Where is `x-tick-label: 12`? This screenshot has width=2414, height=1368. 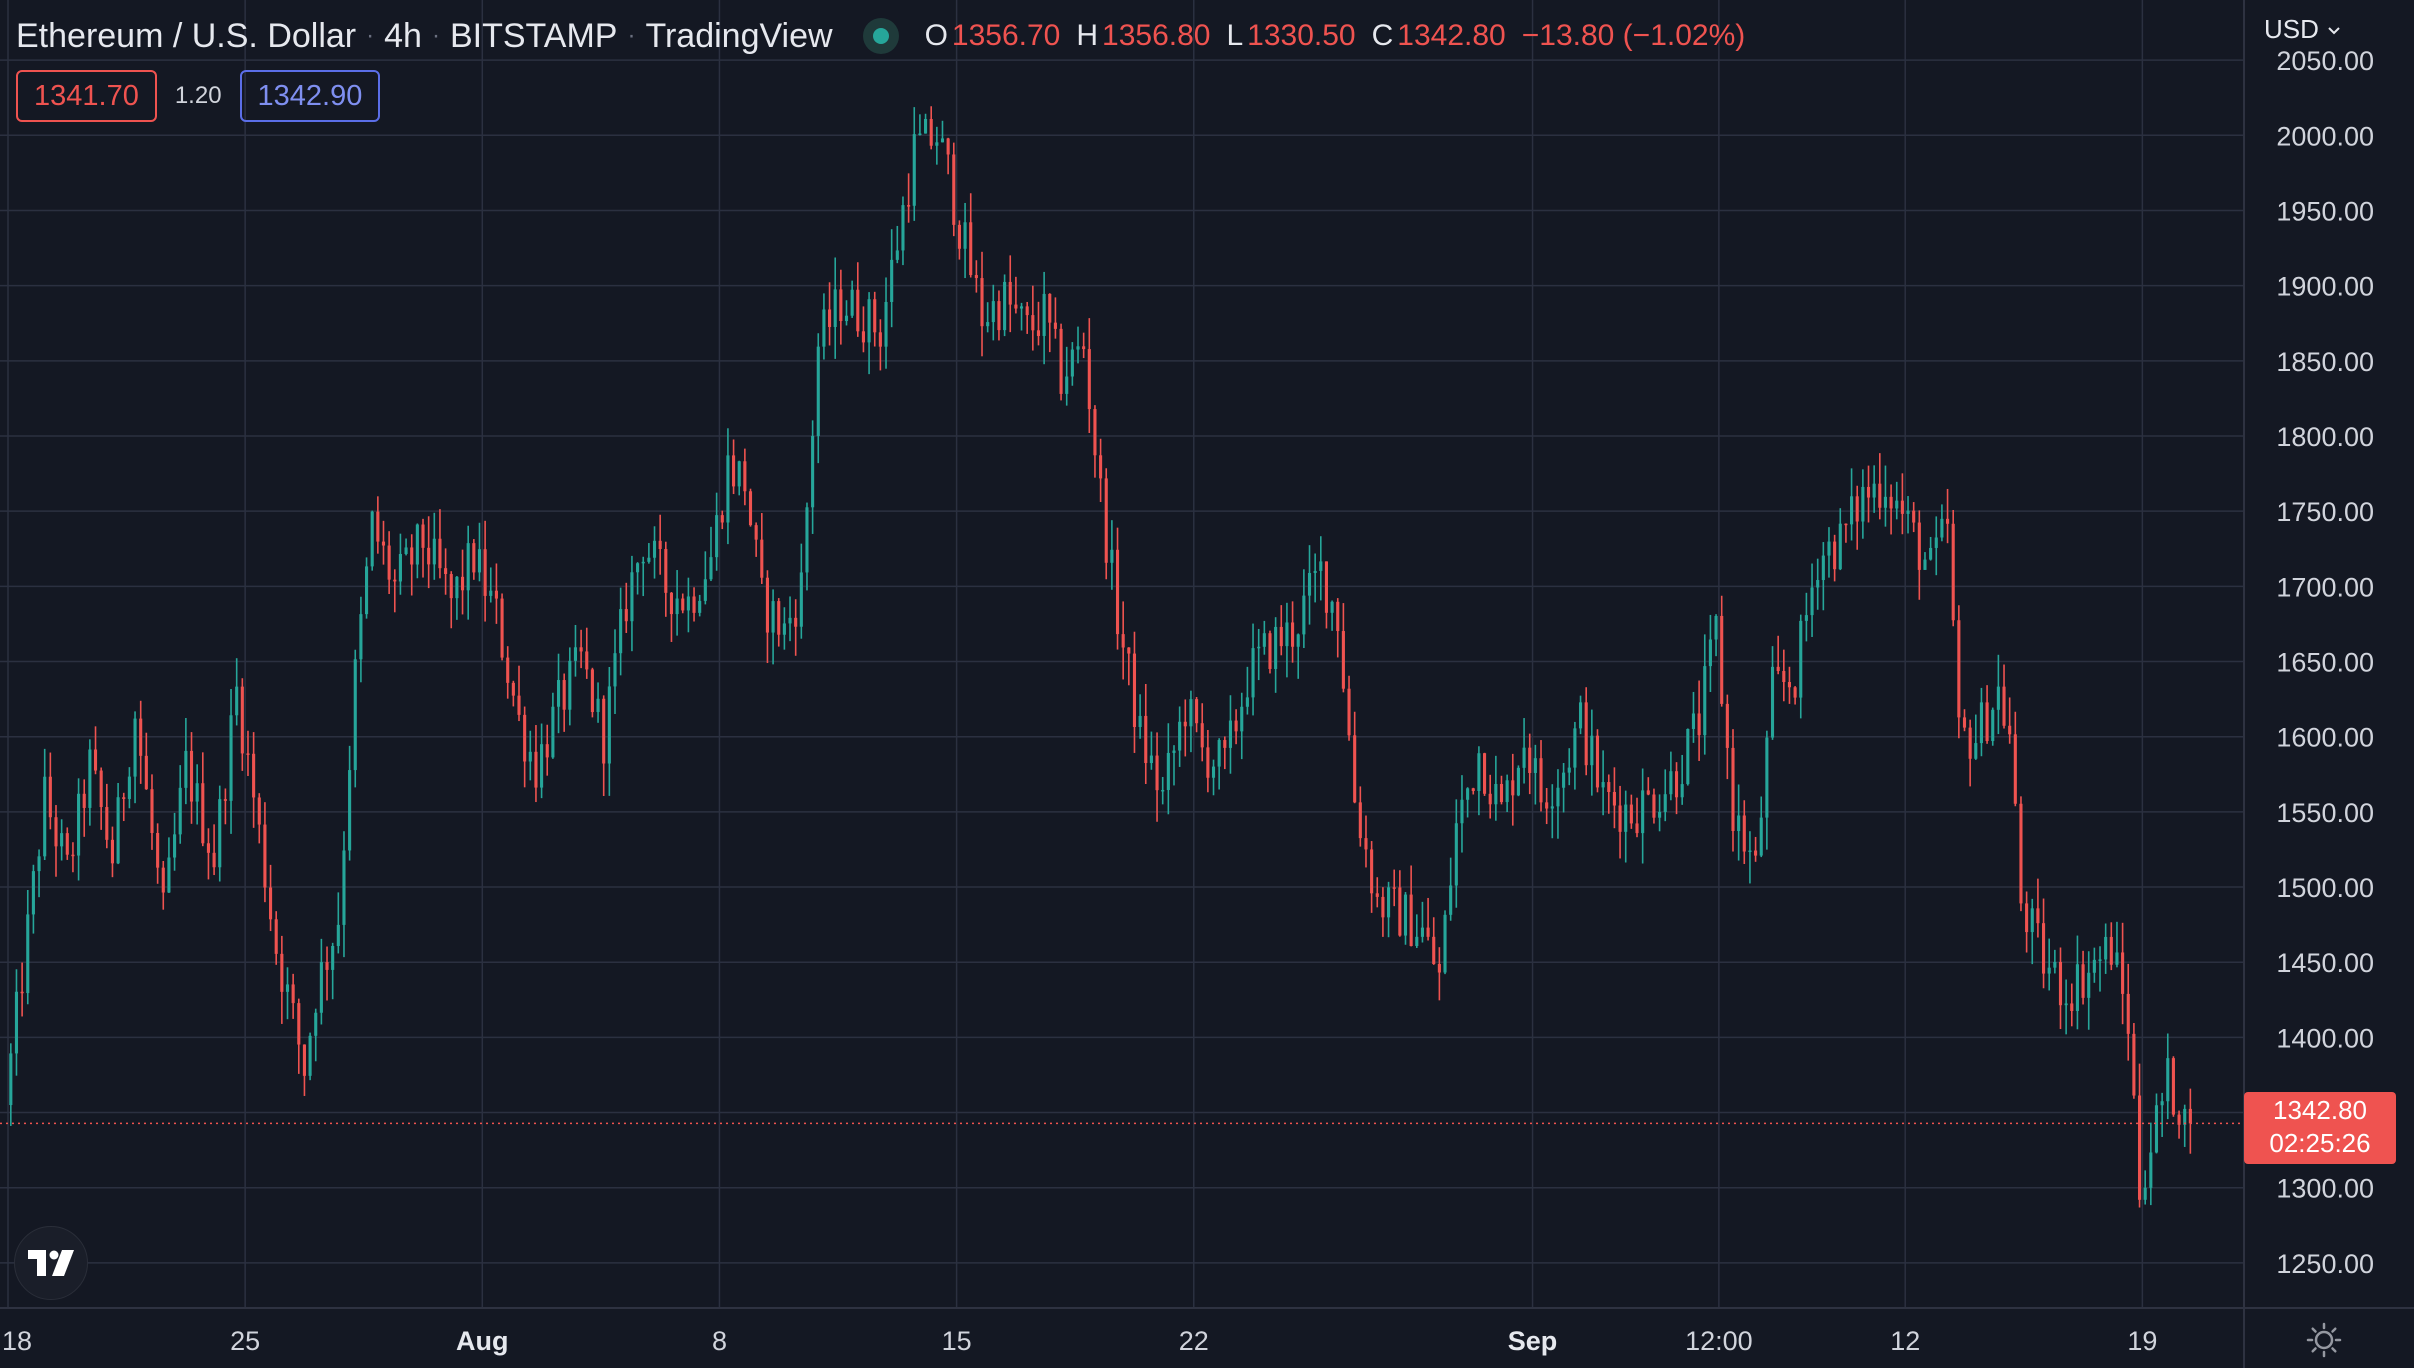
x-tick-label: 12 is located at coordinates (1905, 1341).